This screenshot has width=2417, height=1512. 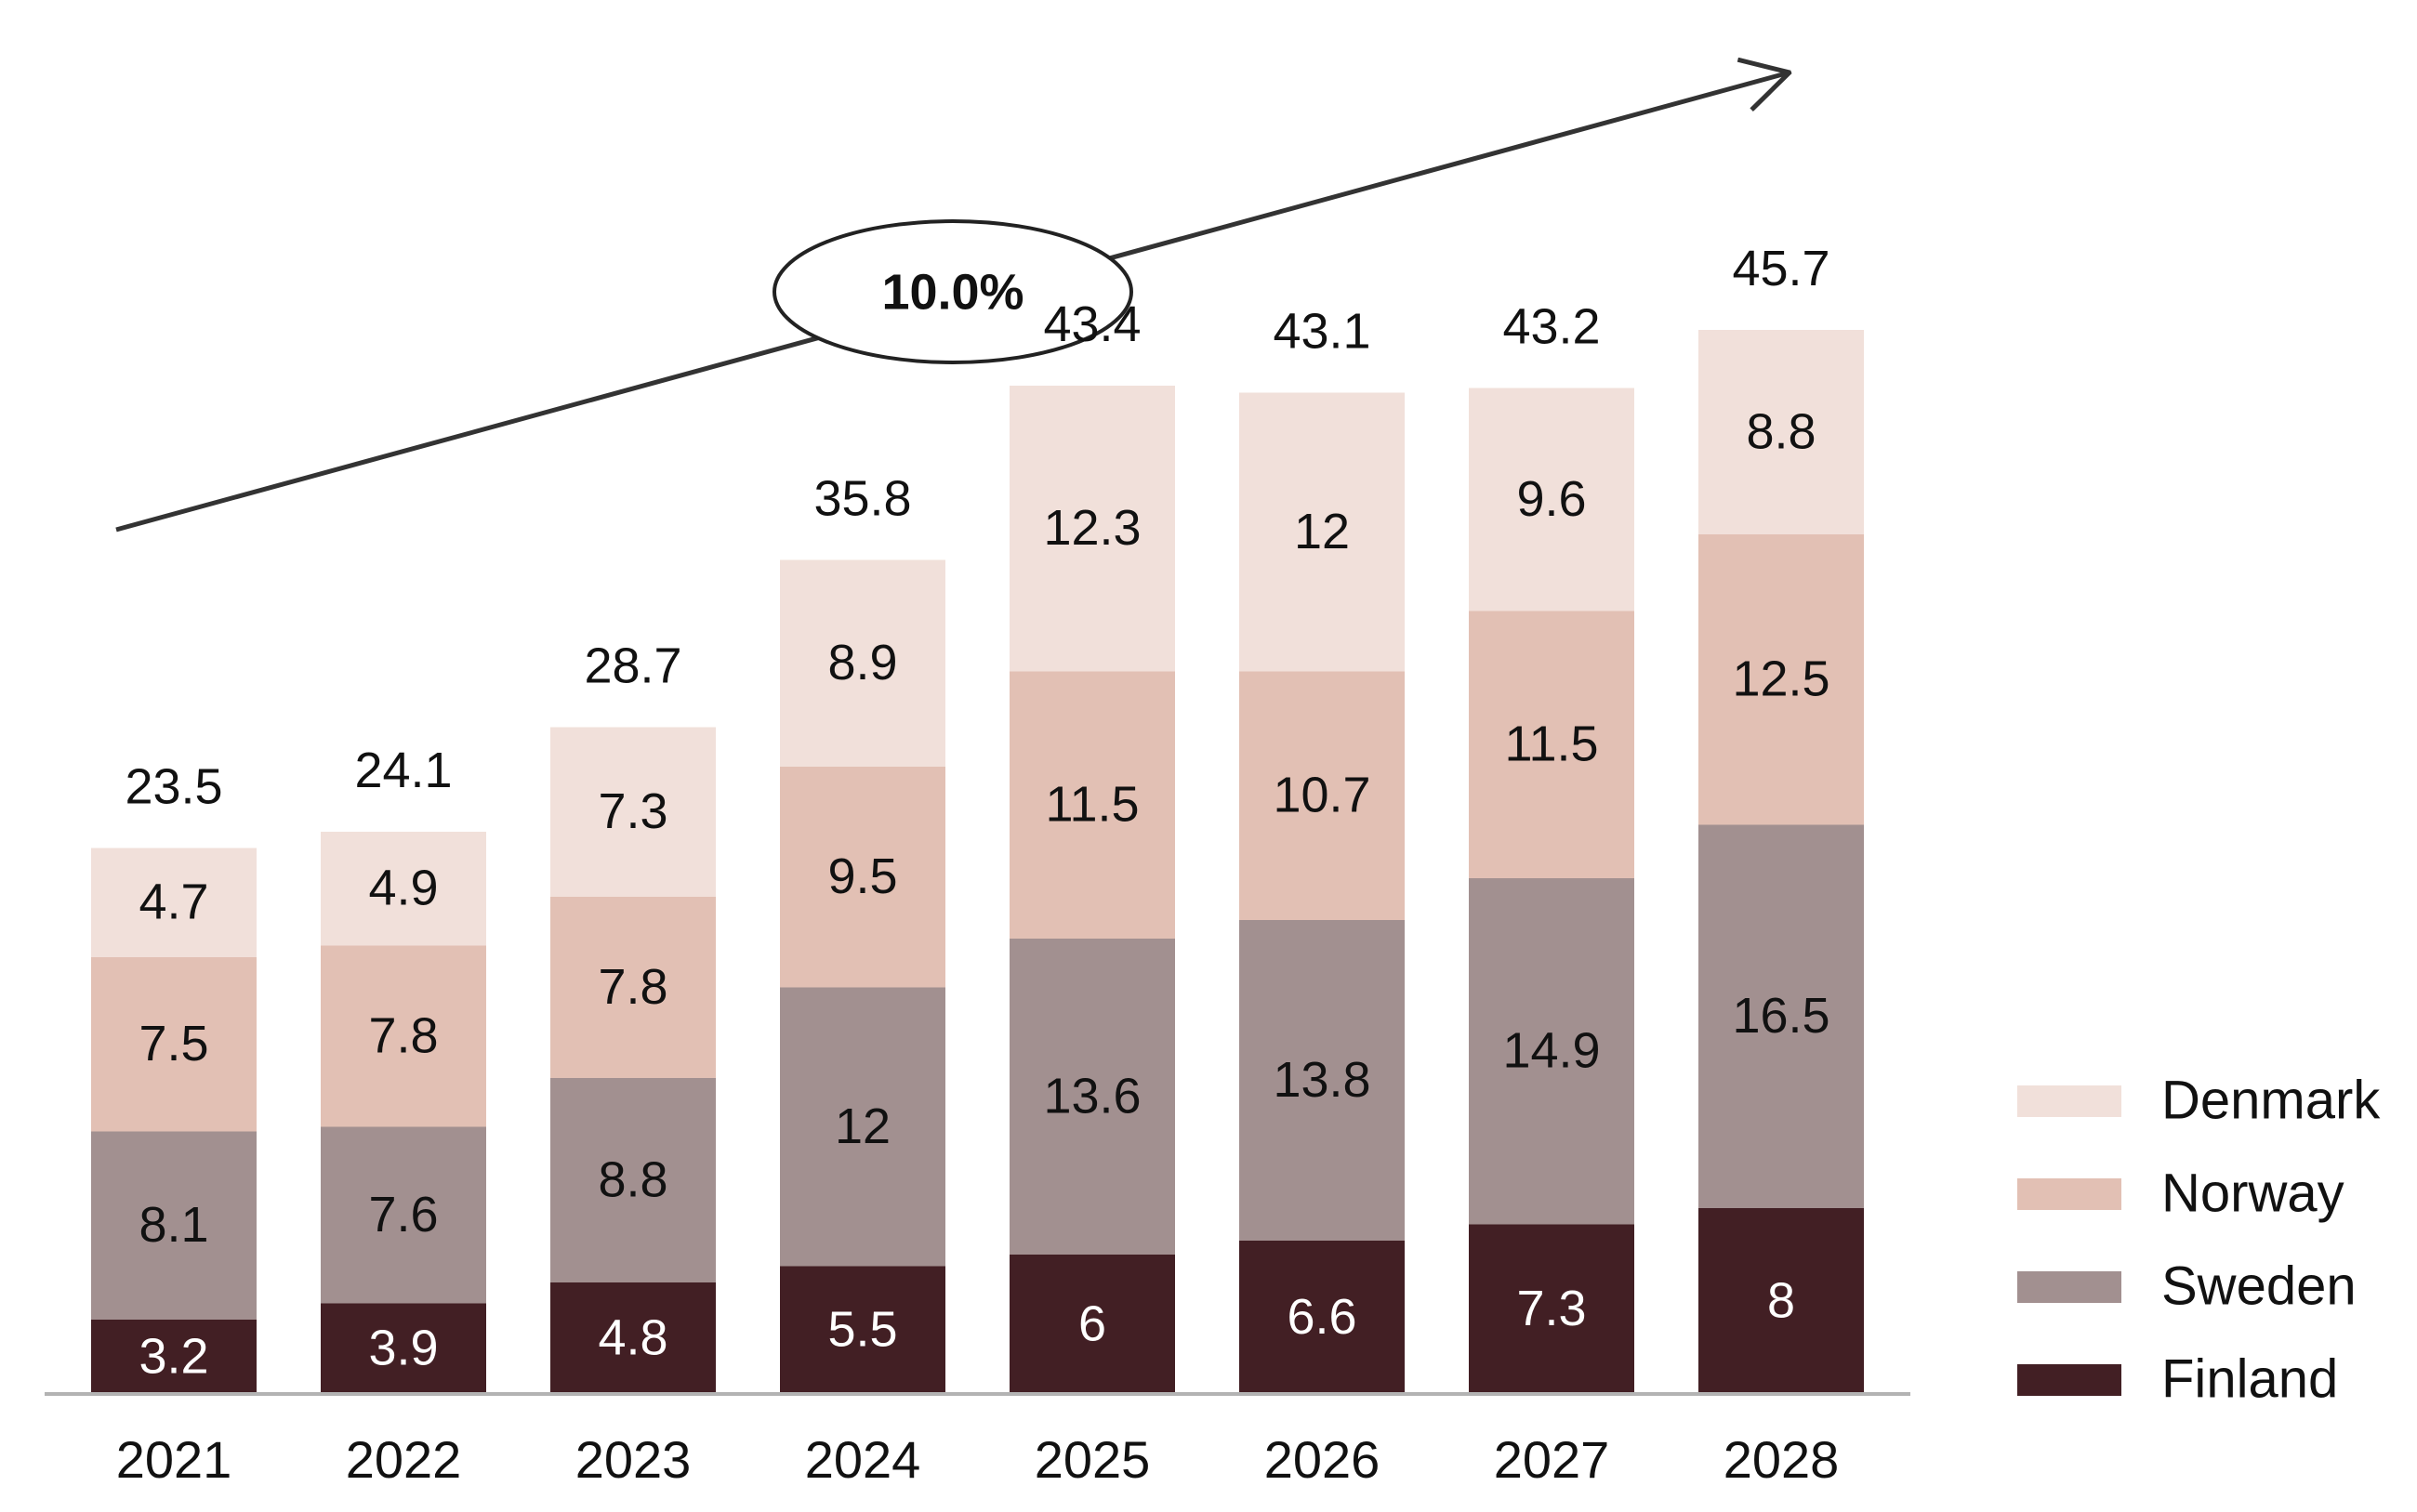 I want to click on bar-segment-sweden-2028, so click(x=1781, y=1016).